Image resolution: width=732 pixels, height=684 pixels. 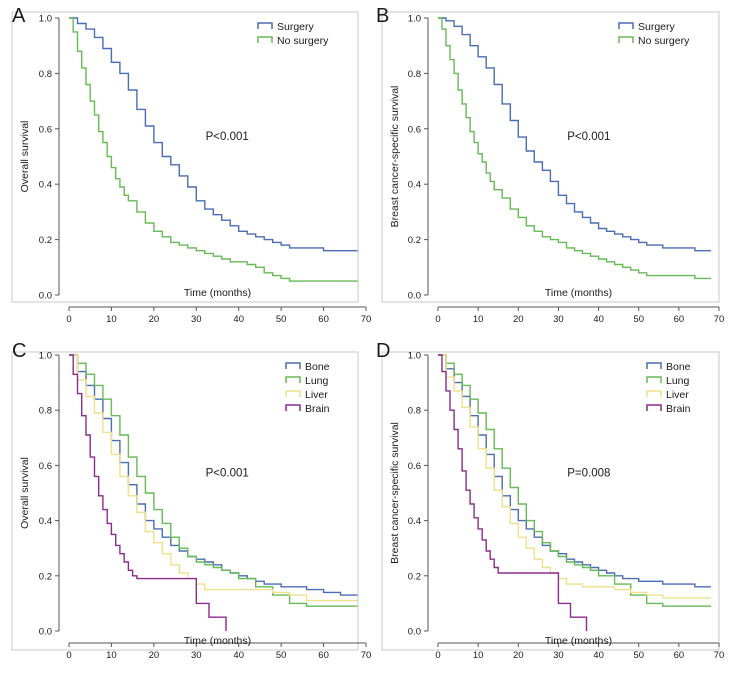 I want to click on p-value-annotation: P=0.008, so click(x=588, y=473).